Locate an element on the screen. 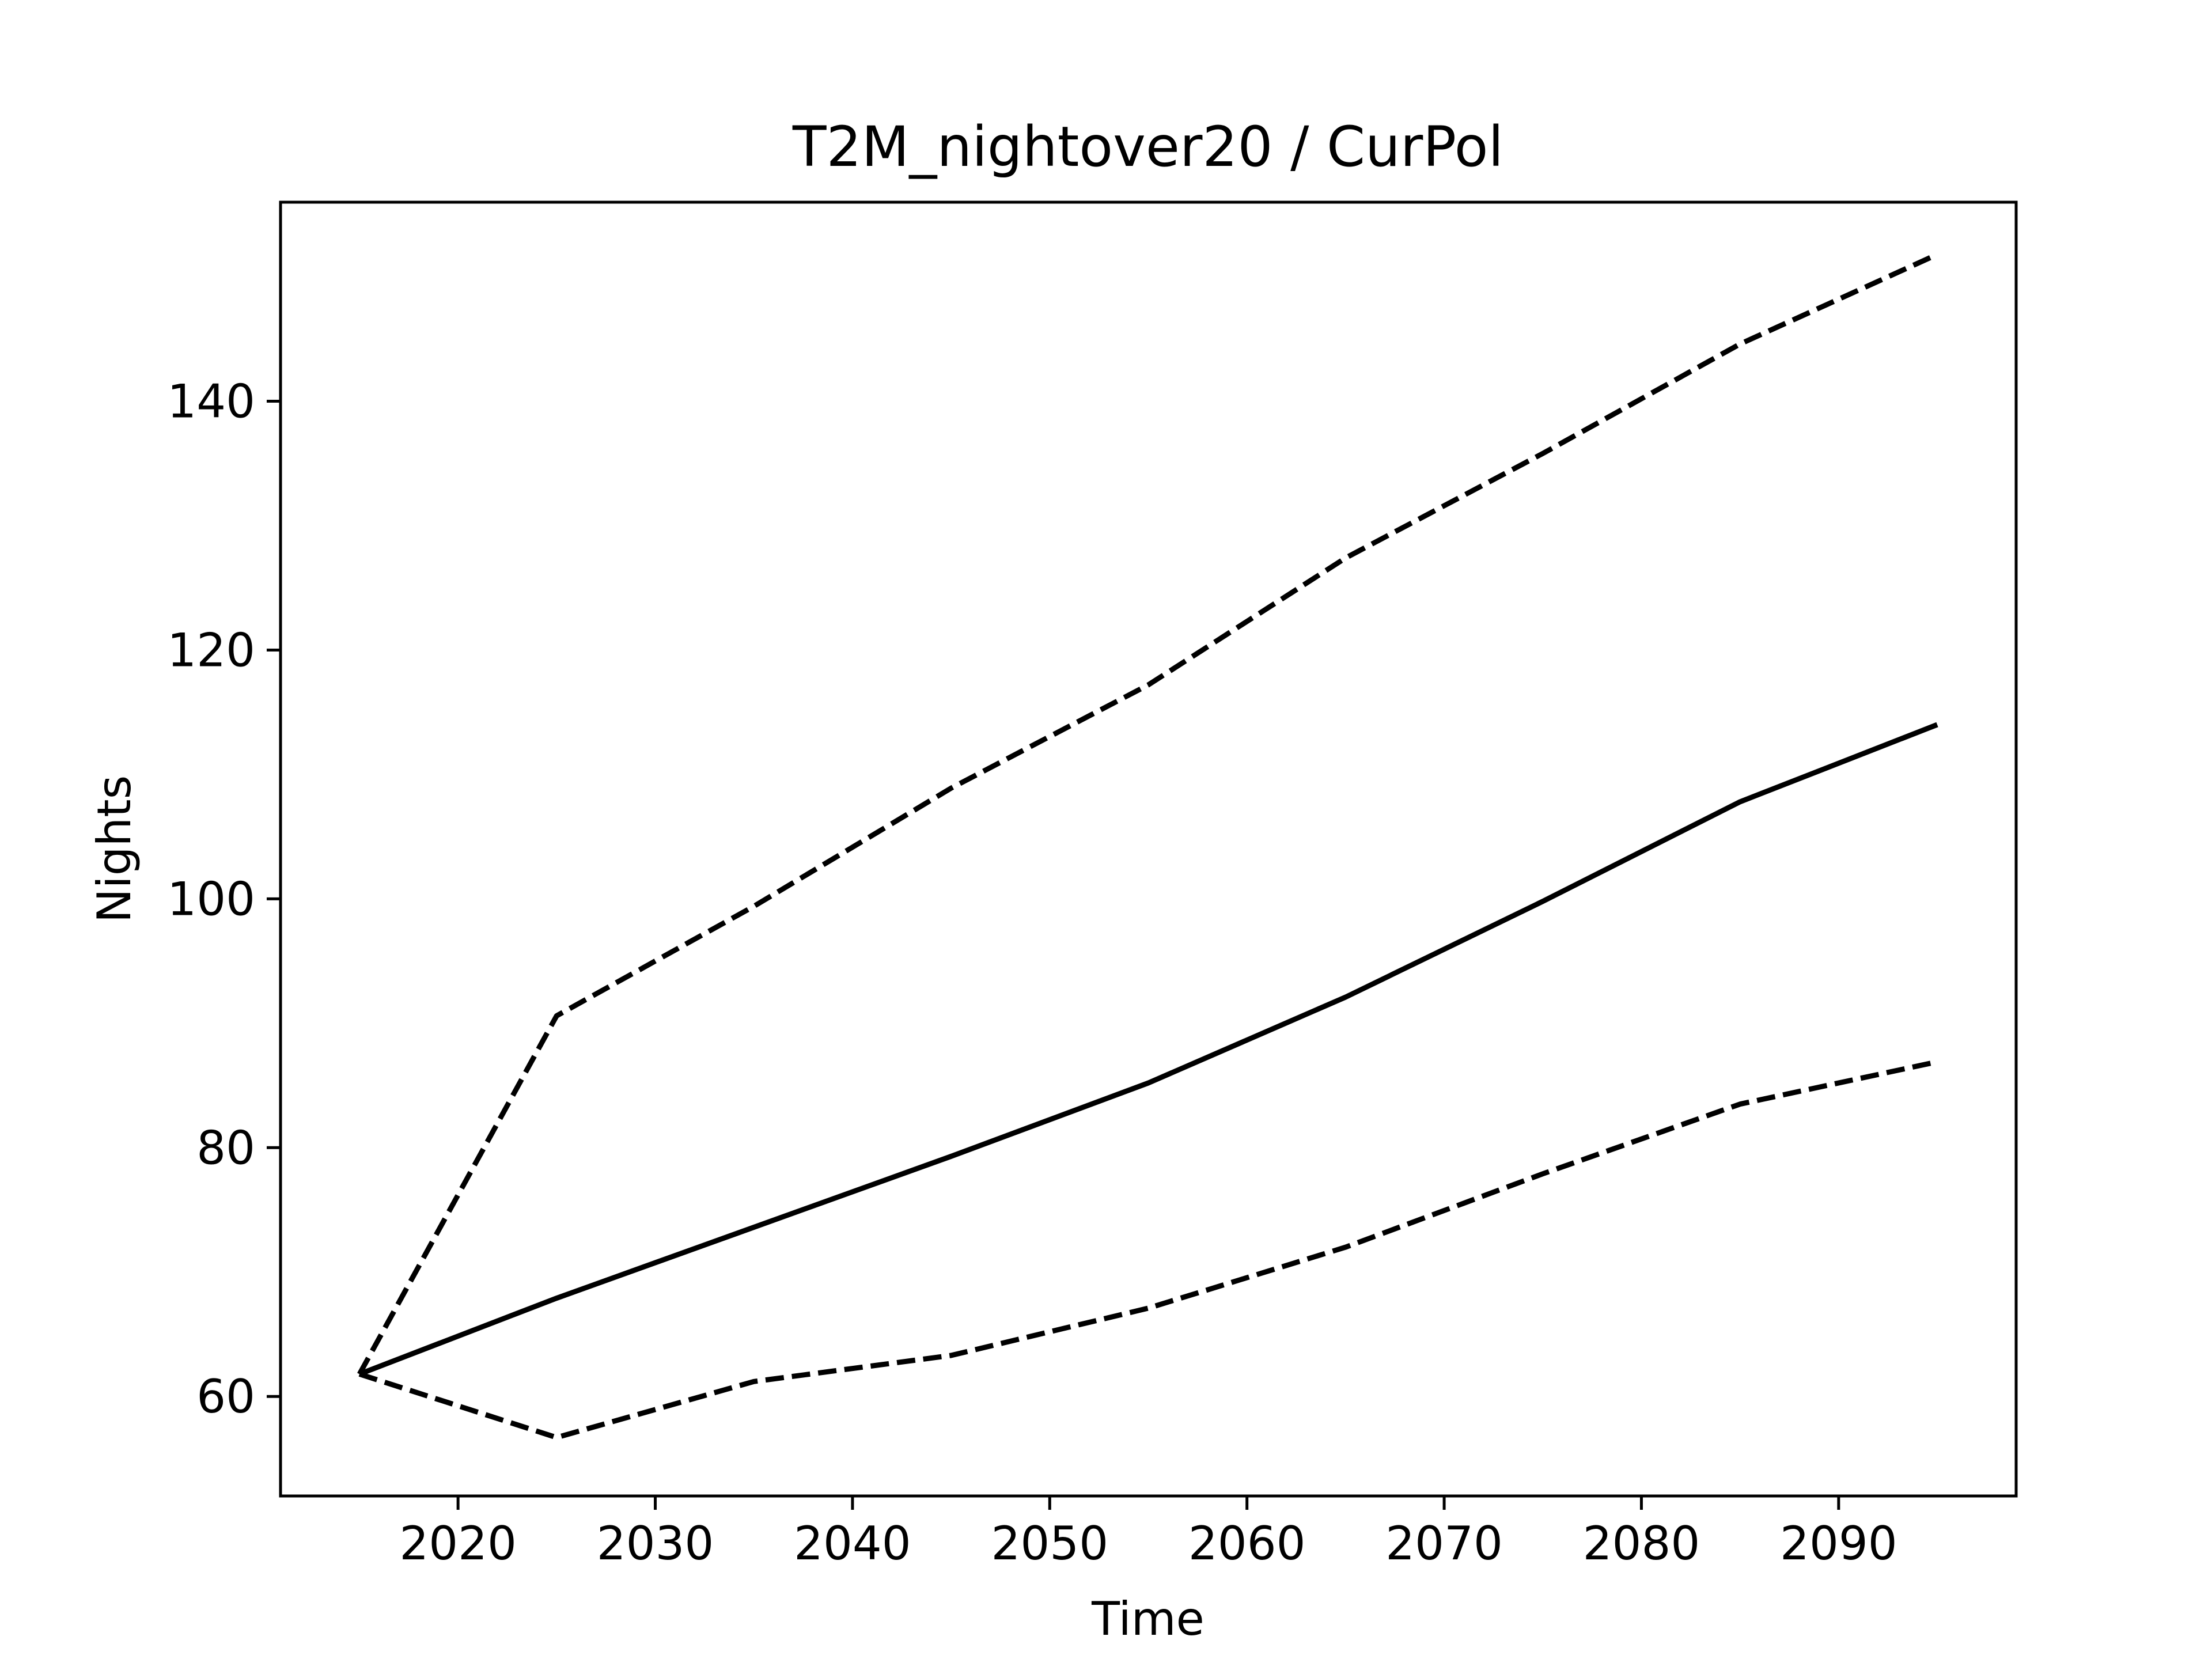  x-tick-label: 2050 is located at coordinates (1050, 1543).